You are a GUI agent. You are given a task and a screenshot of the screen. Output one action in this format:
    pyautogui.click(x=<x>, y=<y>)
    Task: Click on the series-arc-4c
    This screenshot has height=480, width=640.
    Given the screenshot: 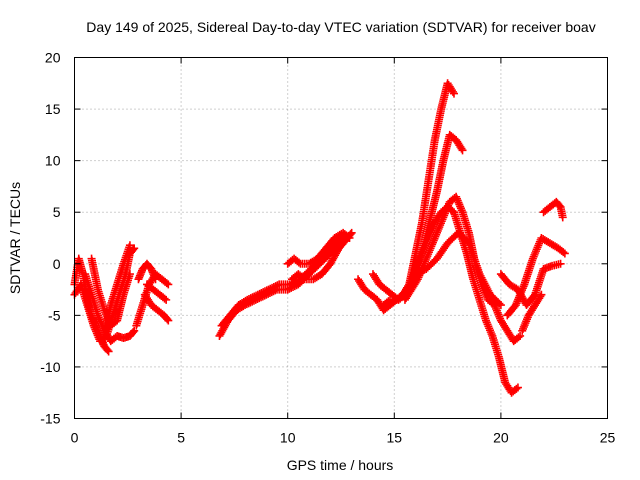 What is the action you would take?
    pyautogui.click(x=532, y=312)
    